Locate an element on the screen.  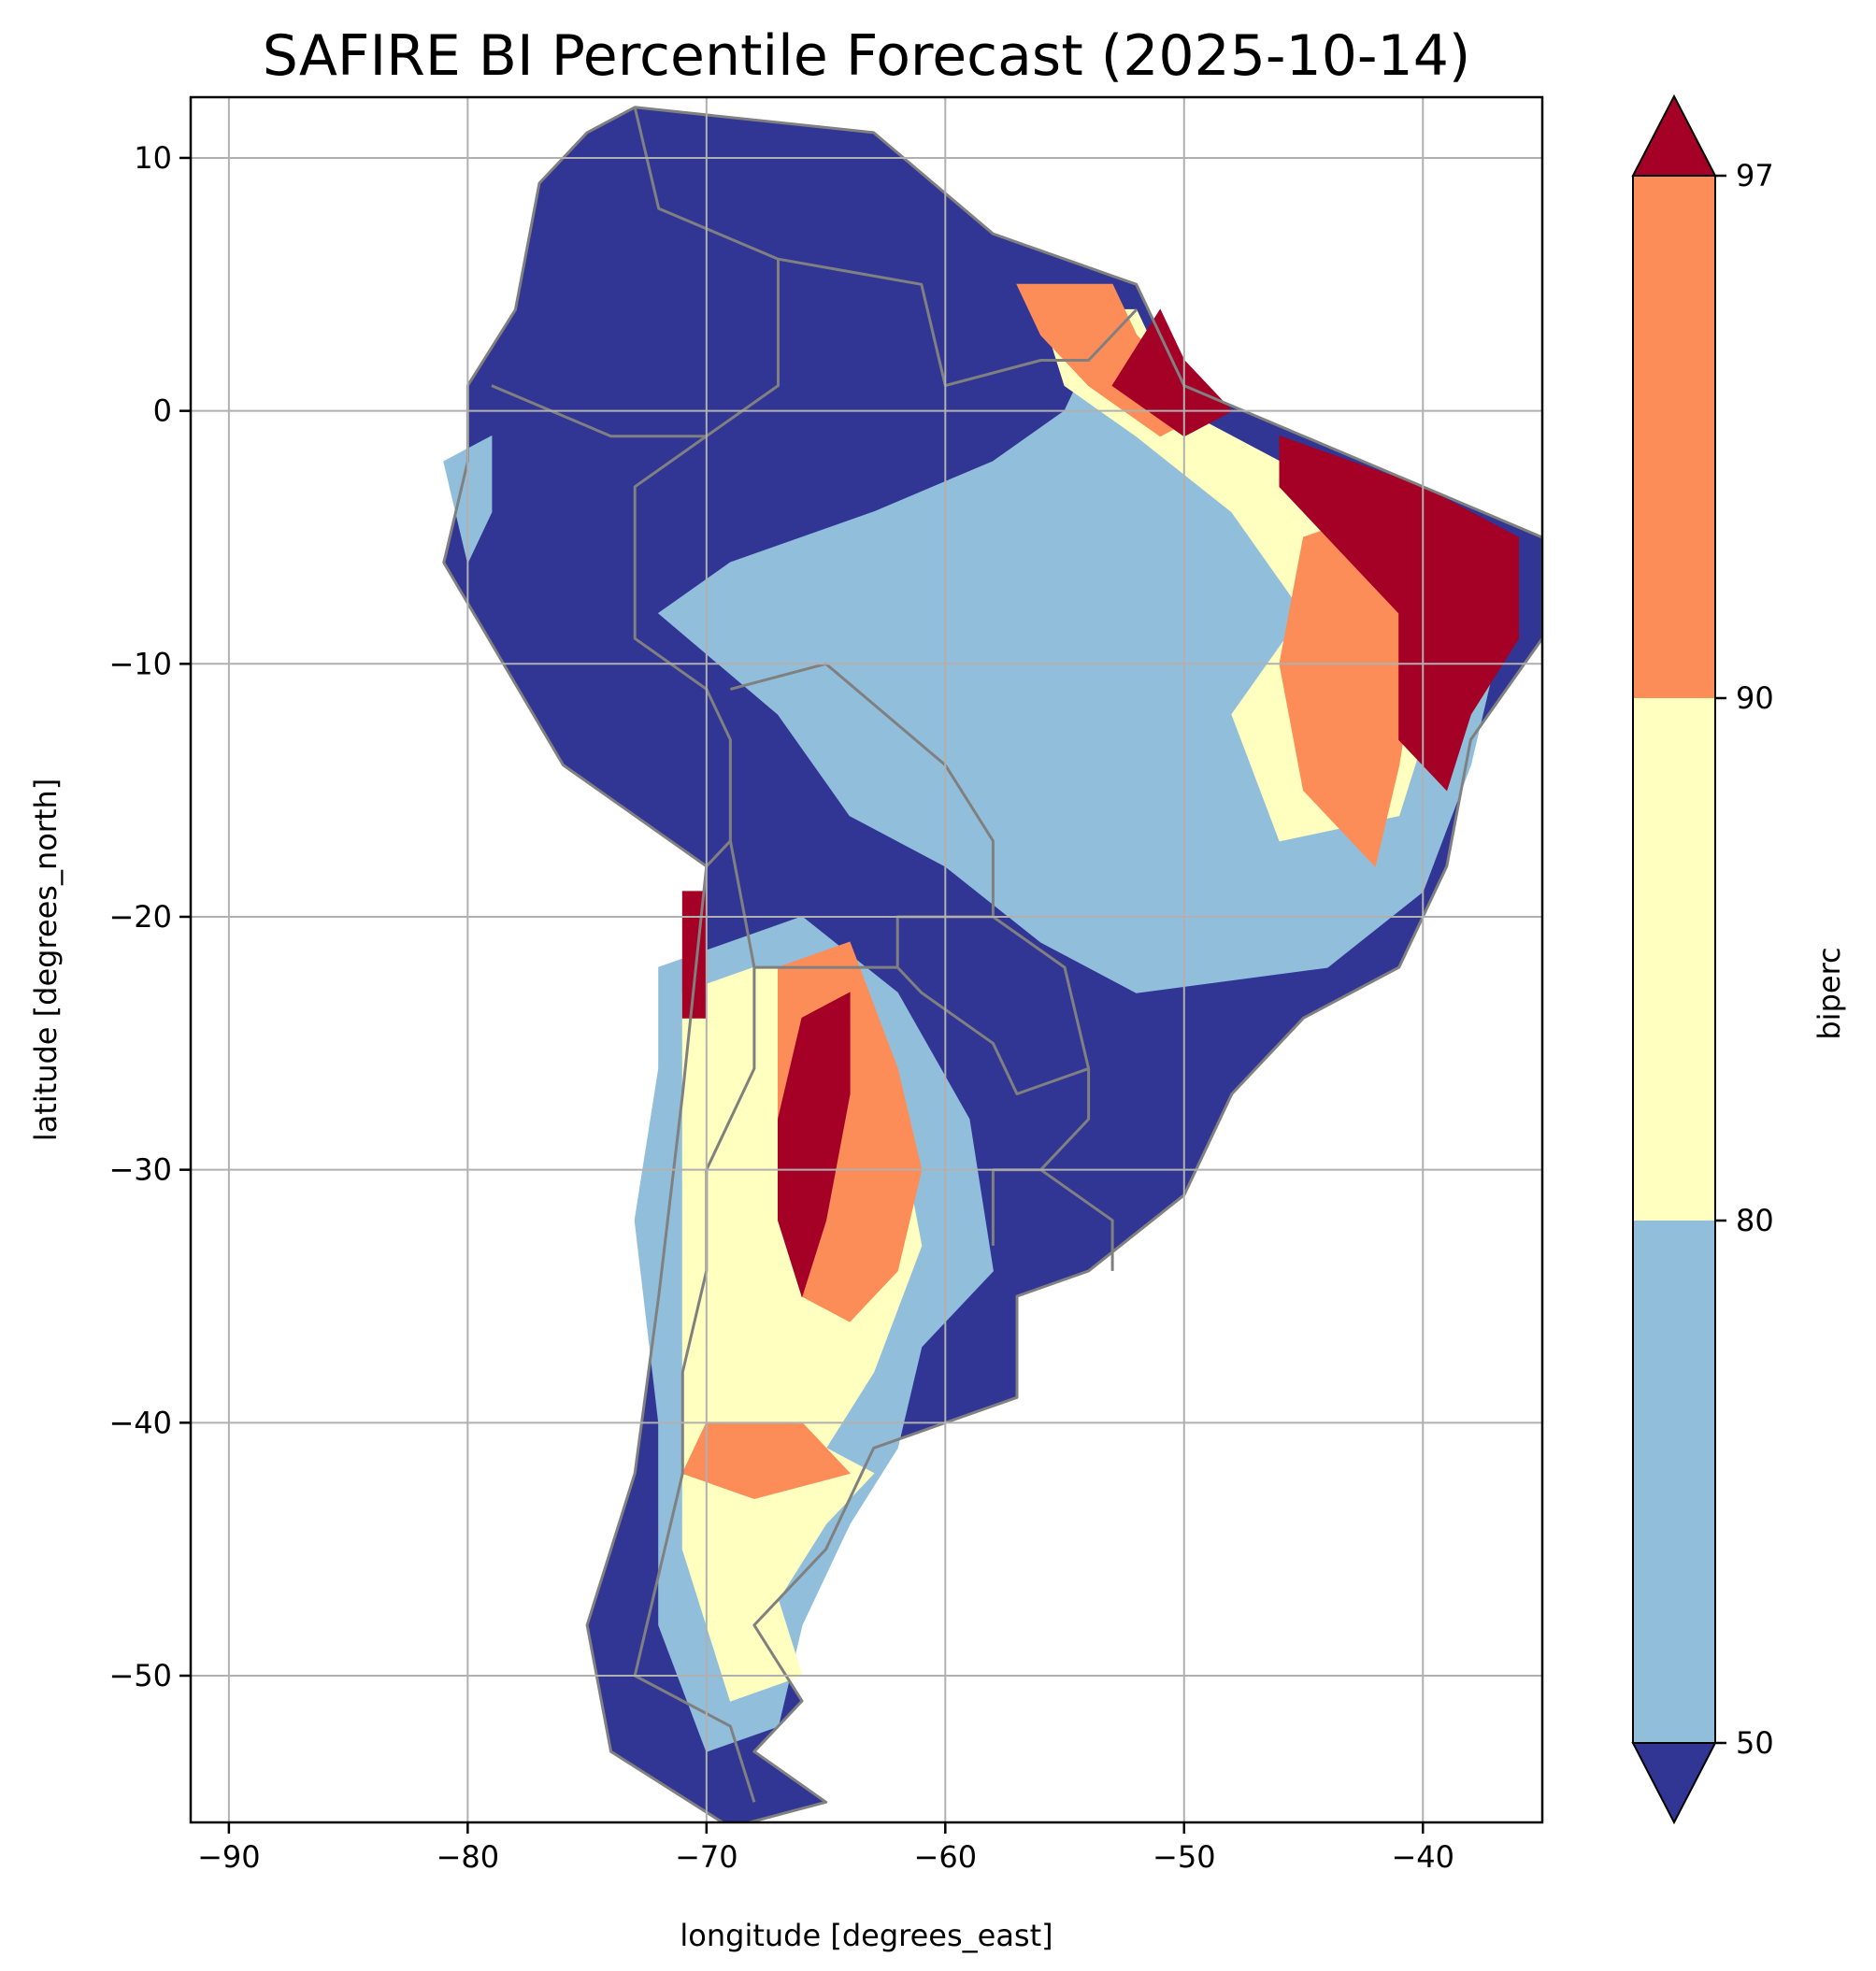
y-tick-label: −30 is located at coordinates (140, 1170).